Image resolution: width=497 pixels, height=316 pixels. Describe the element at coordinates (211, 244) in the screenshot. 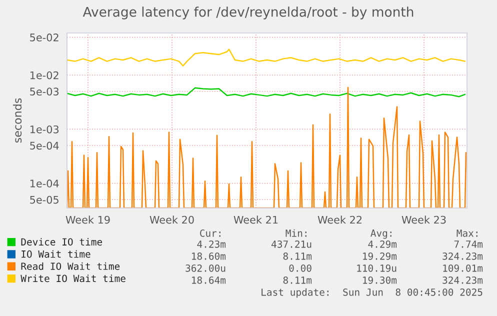

I see `text: 4.23m` at that location.